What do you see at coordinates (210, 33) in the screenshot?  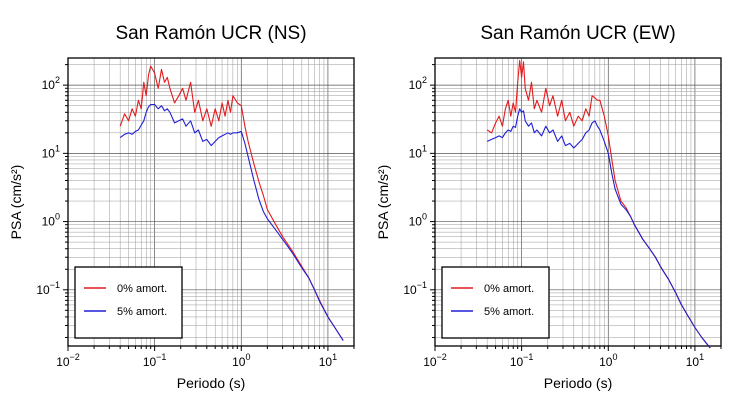 I see `chart-title: San Ramón UCR (NS)` at bounding box center [210, 33].